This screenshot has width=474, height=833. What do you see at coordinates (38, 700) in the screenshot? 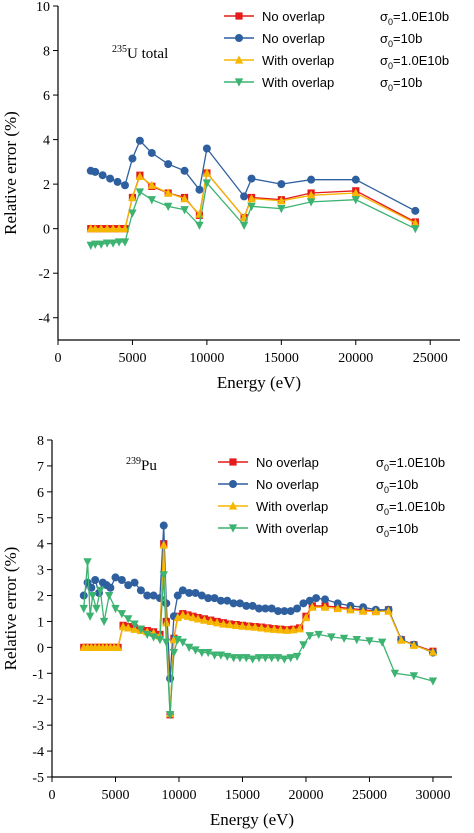
I see `y-tick-label: -2` at bounding box center [38, 700].